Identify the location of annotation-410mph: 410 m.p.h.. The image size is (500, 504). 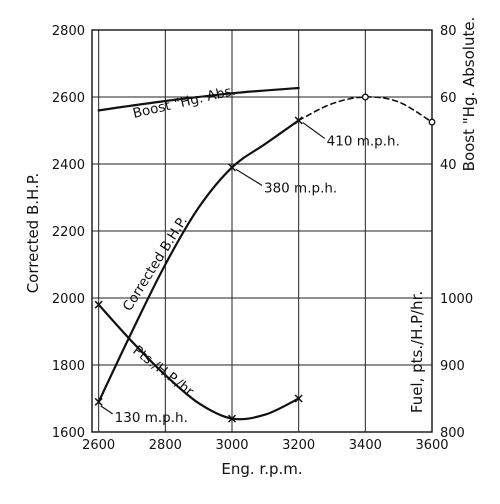
(363, 141).